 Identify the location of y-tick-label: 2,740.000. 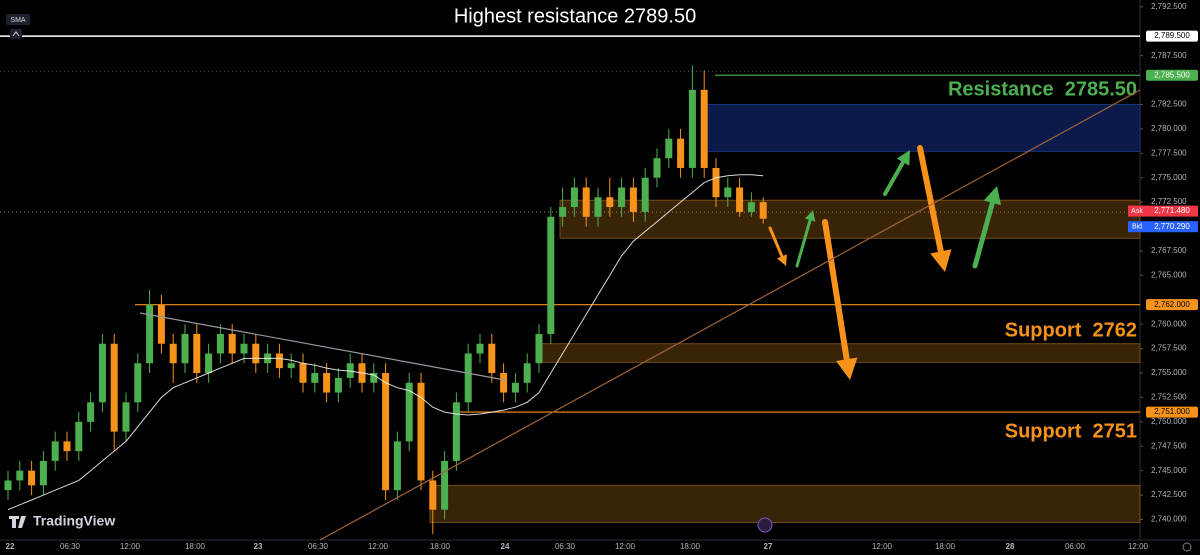
(1169, 519).